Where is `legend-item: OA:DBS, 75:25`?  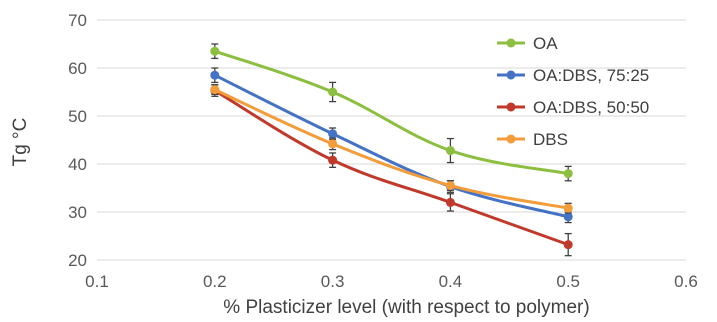 legend-item: OA:DBS, 75:25 is located at coordinates (573, 75).